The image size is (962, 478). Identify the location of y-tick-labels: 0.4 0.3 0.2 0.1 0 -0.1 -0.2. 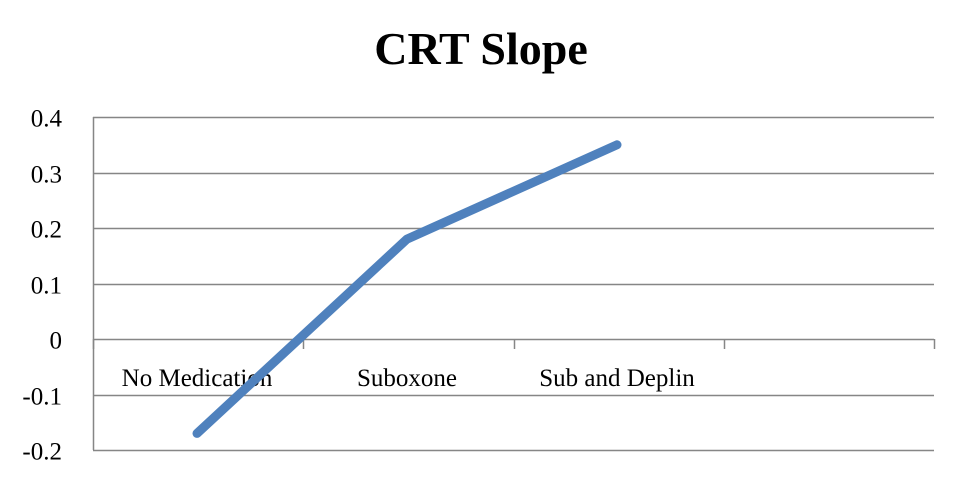
(42, 286).